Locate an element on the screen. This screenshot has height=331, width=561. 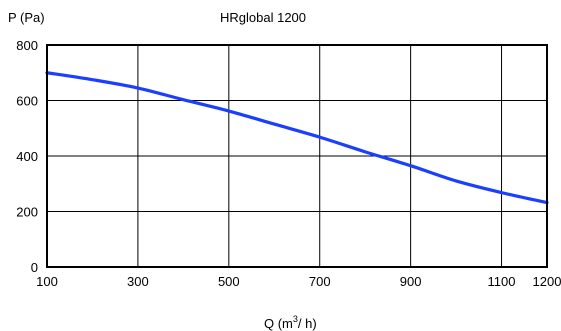
chart-title: HRglobal 1200 is located at coordinates (263, 17).